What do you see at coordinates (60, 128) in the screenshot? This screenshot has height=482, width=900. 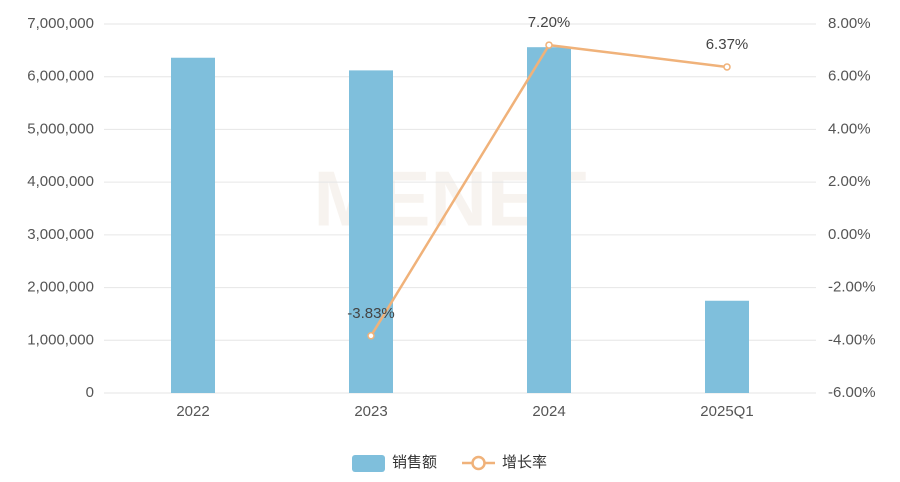 I see `y-tick-label: 5,000,000` at bounding box center [60, 128].